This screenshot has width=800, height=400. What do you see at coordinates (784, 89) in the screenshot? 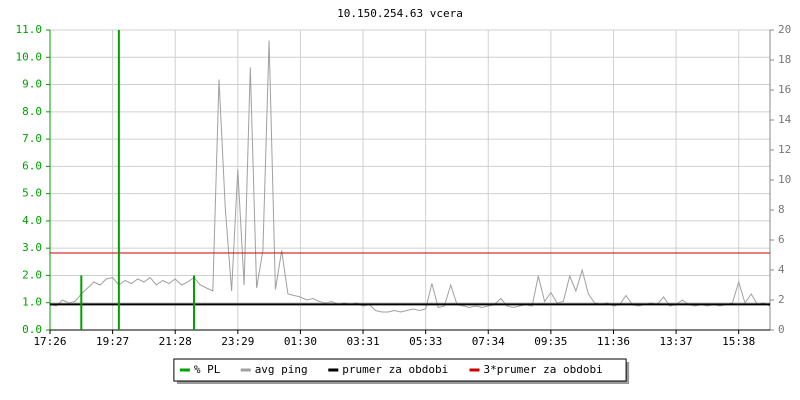
I see `y2-tick-label: 16` at bounding box center [784, 89].